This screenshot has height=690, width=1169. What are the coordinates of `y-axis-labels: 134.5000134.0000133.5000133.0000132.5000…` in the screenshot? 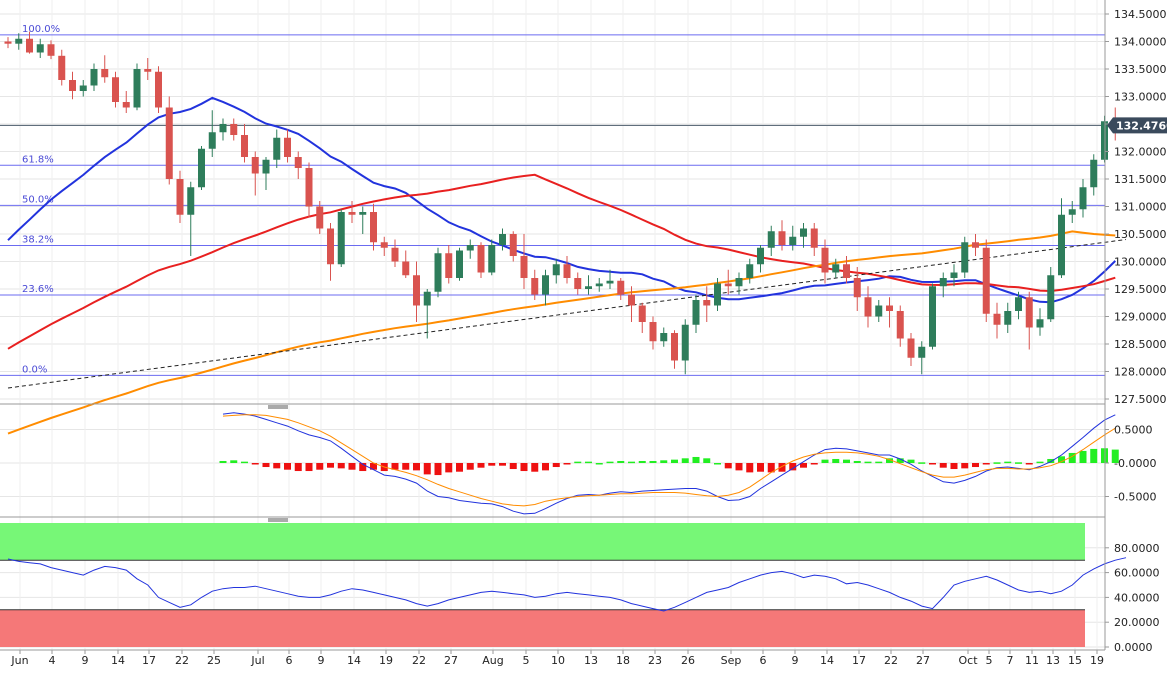 It's located at (1136, 331).